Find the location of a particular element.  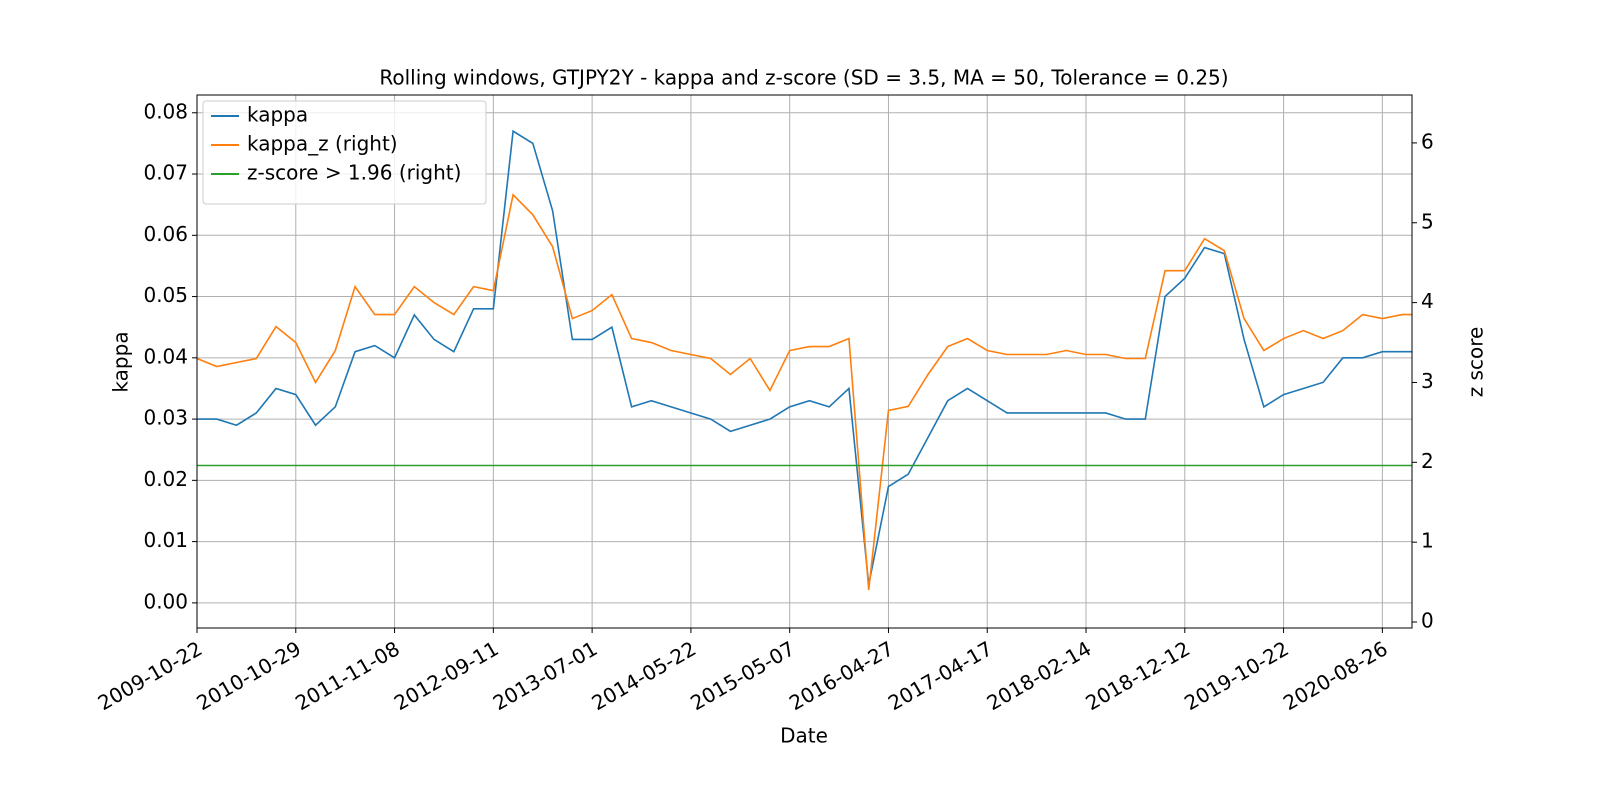

y-tick-label: 0.05 is located at coordinates (165, 295).